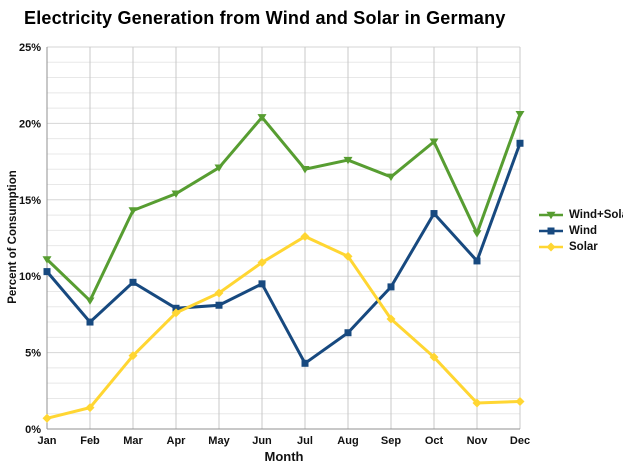 This screenshot has width=623, height=467. What do you see at coordinates (219, 441) in the screenshot?
I see `x-tick-label: May` at bounding box center [219, 441].